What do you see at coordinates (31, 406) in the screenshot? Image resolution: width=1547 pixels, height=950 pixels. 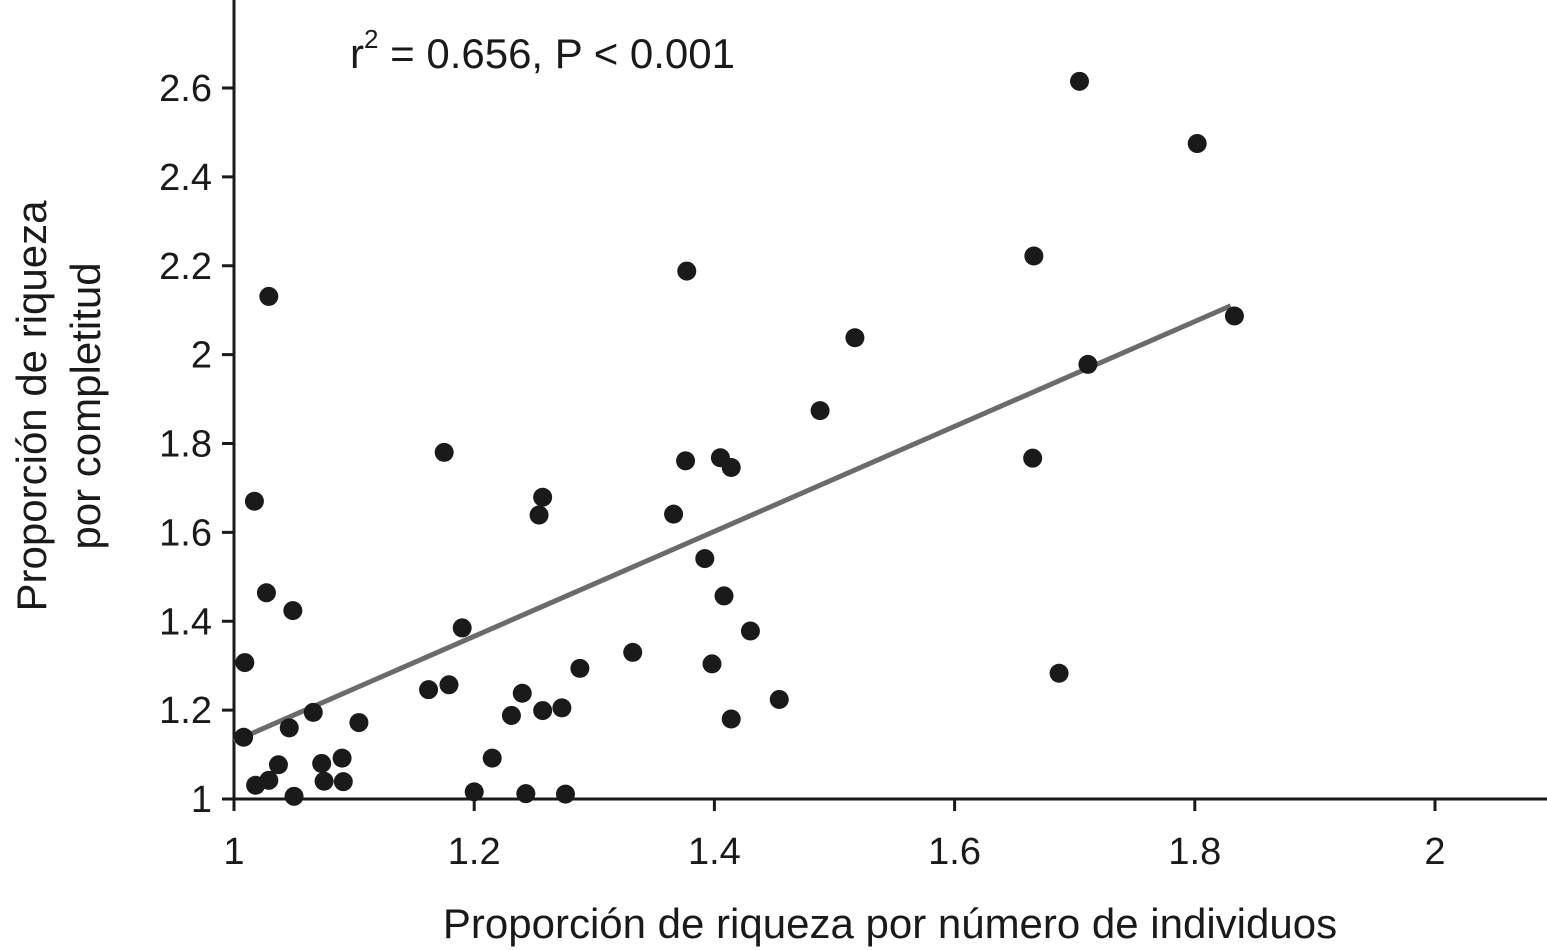 I see `y-axis-title-line-1: Proporción de riqueza` at bounding box center [31, 406].